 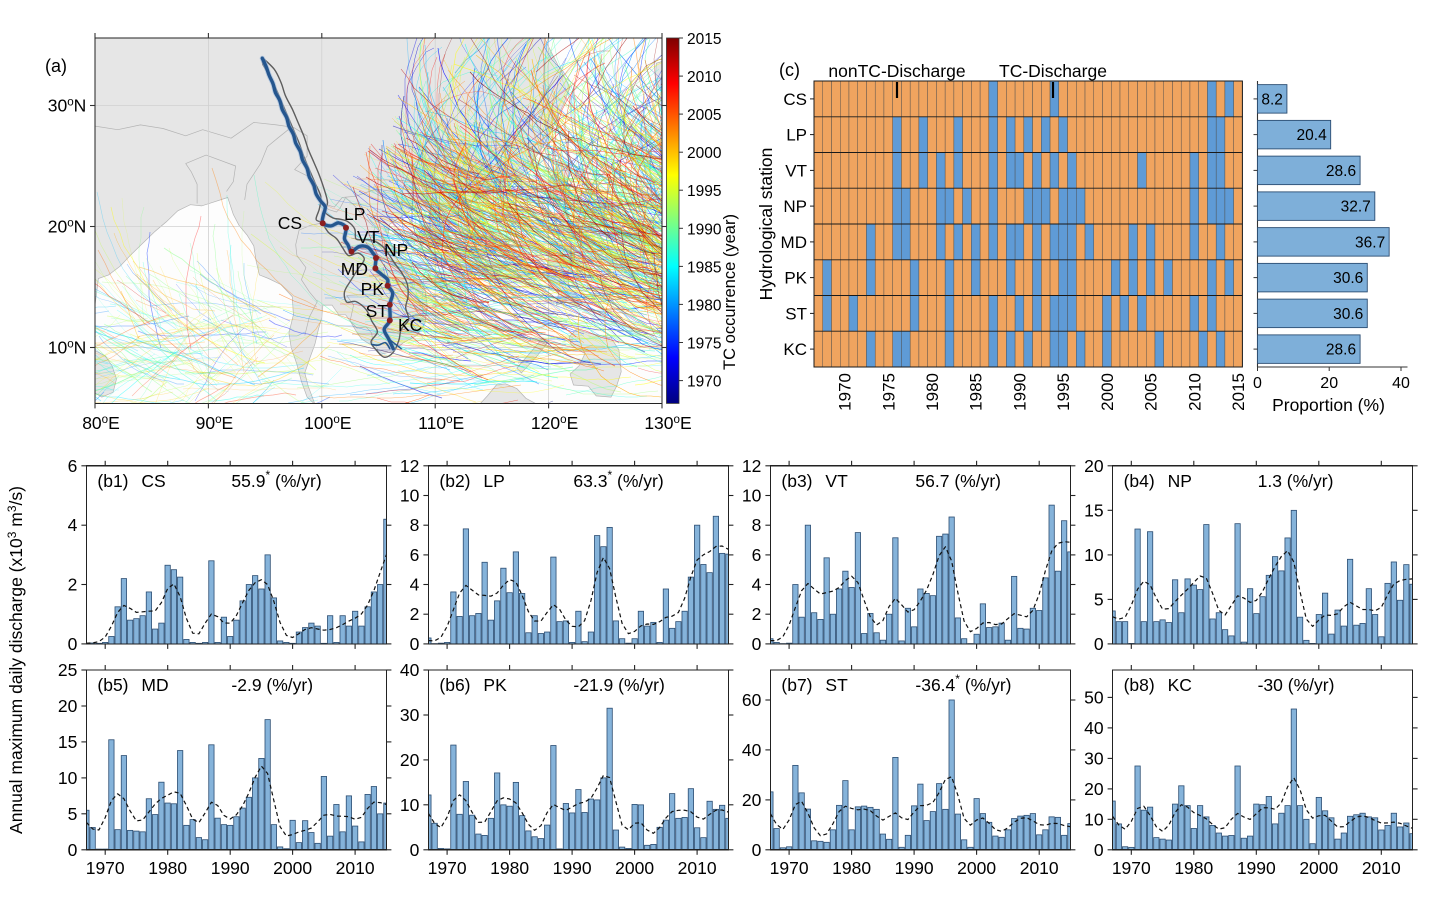 I want to click on svg-text: (b4), so click(x=1139, y=481).